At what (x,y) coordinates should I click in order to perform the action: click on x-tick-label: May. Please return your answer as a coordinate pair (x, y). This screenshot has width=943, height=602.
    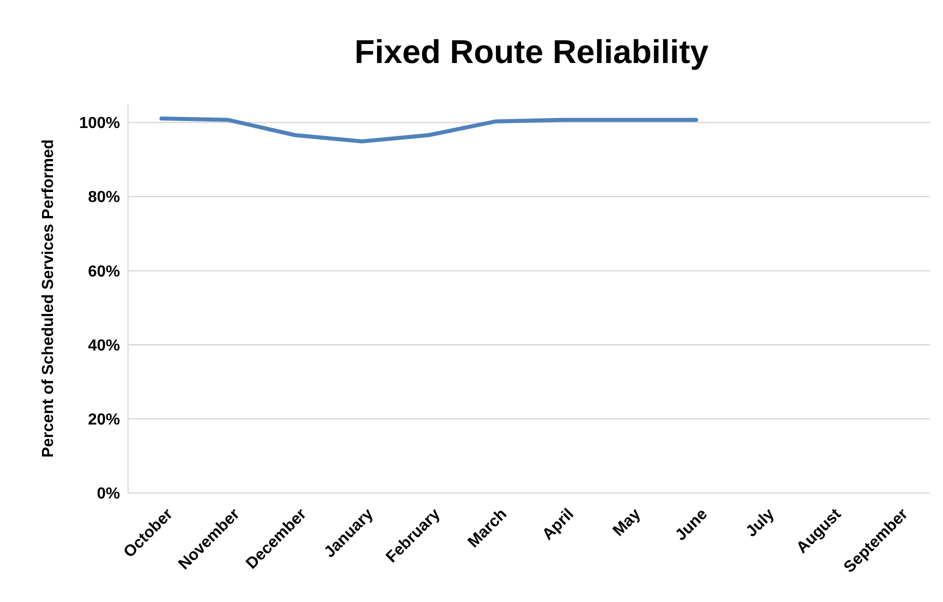
    Looking at the image, I should click on (627, 523).